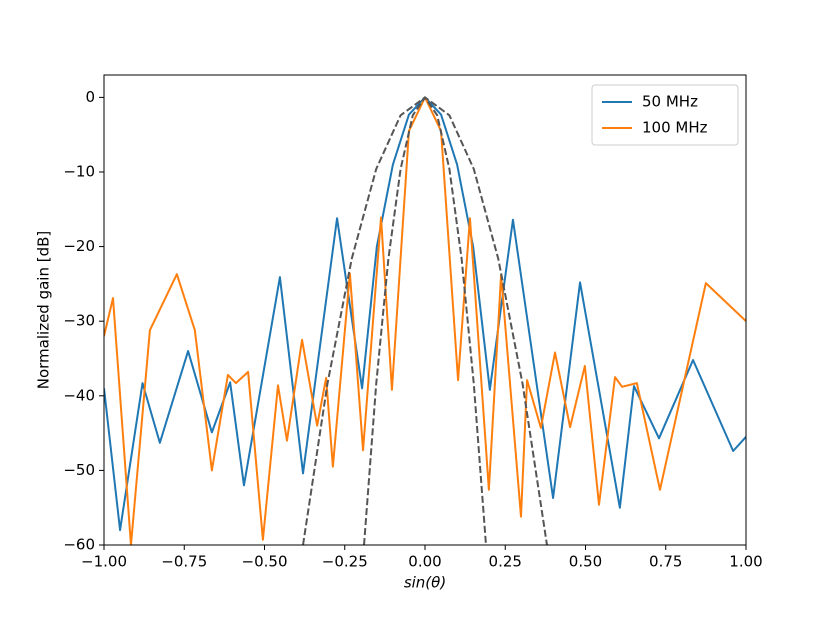 The image size is (830, 623). I want to click on y-axis-label: Normalized gain [dB], so click(44, 310).